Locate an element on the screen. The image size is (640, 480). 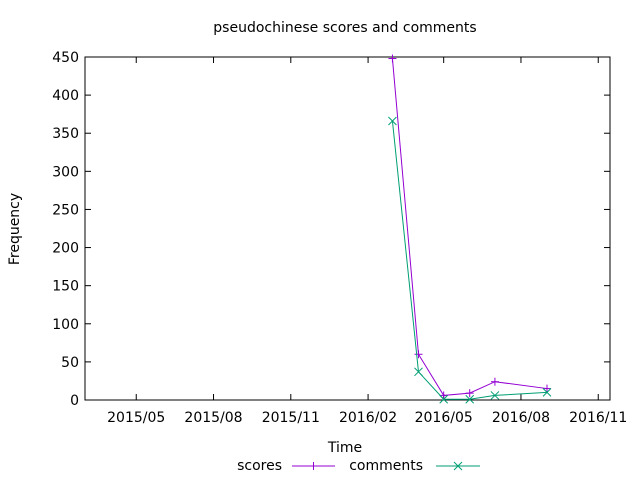
series-line-comments is located at coordinates (469, 260).